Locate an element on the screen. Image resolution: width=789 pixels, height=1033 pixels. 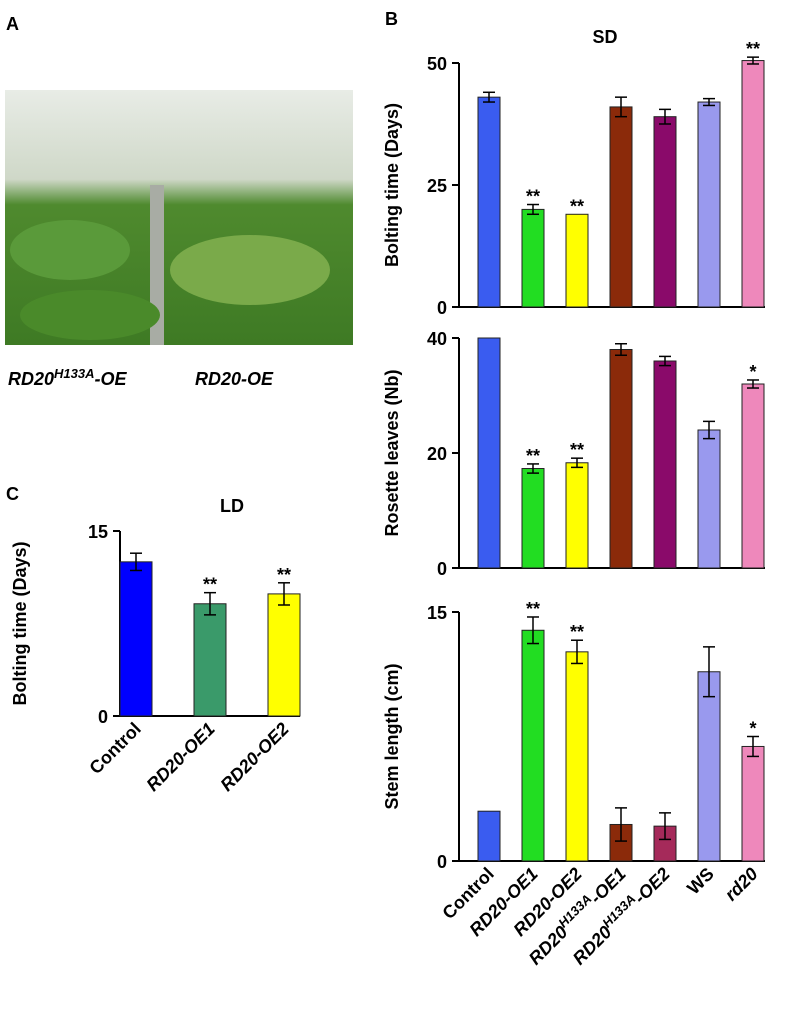
label-part: -OE2 is located at coordinates (652, 886).